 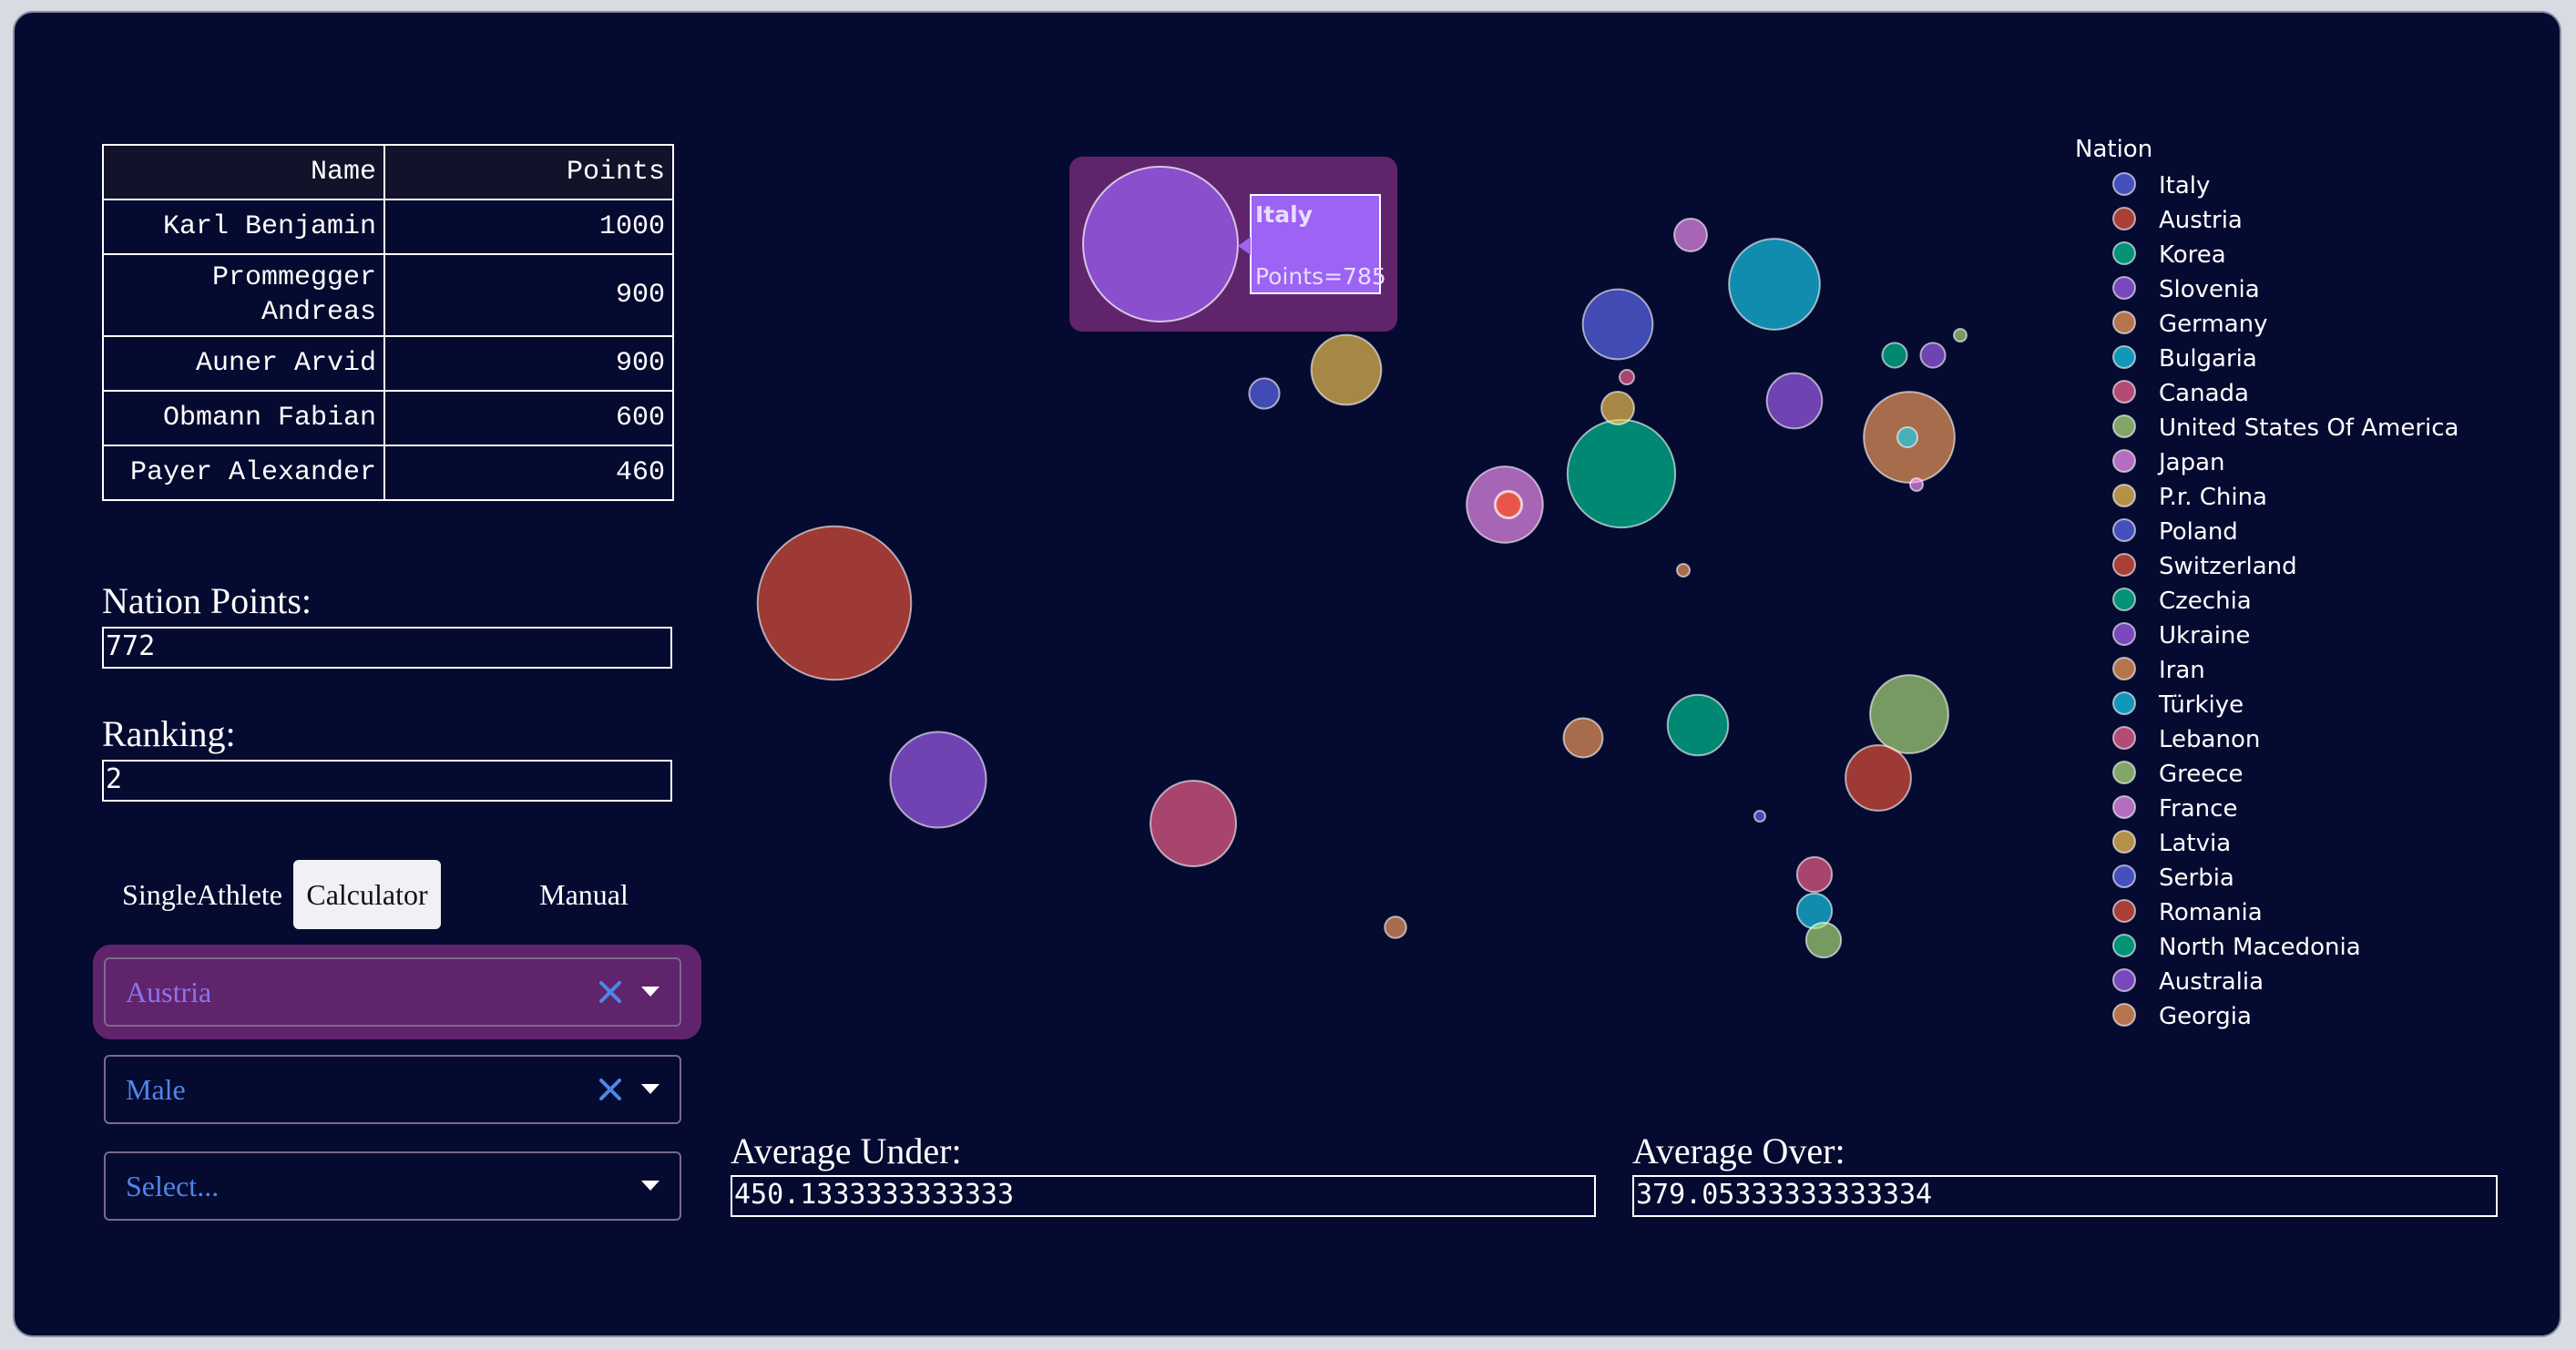 I want to click on bubble-france, so click(x=1690, y=235).